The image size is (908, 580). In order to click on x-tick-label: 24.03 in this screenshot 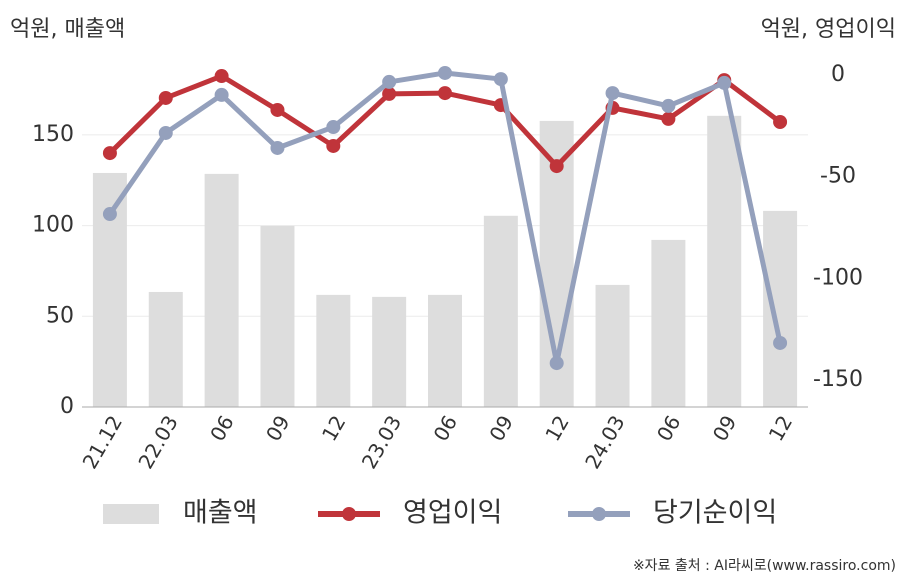, I will do `click(604, 442)`.